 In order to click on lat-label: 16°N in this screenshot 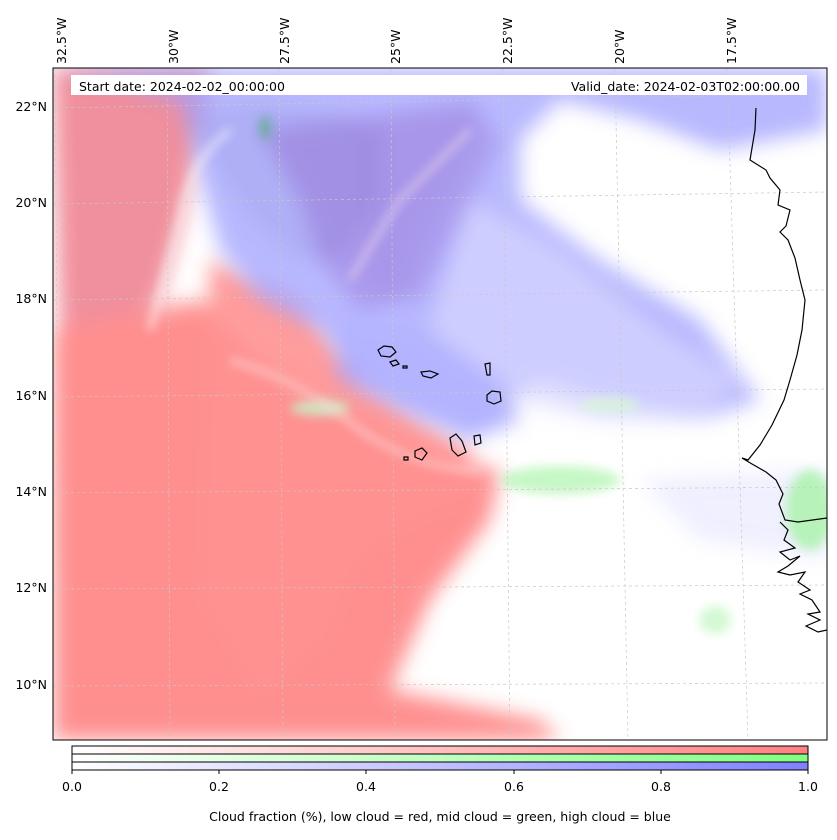, I will do `click(31, 395)`.